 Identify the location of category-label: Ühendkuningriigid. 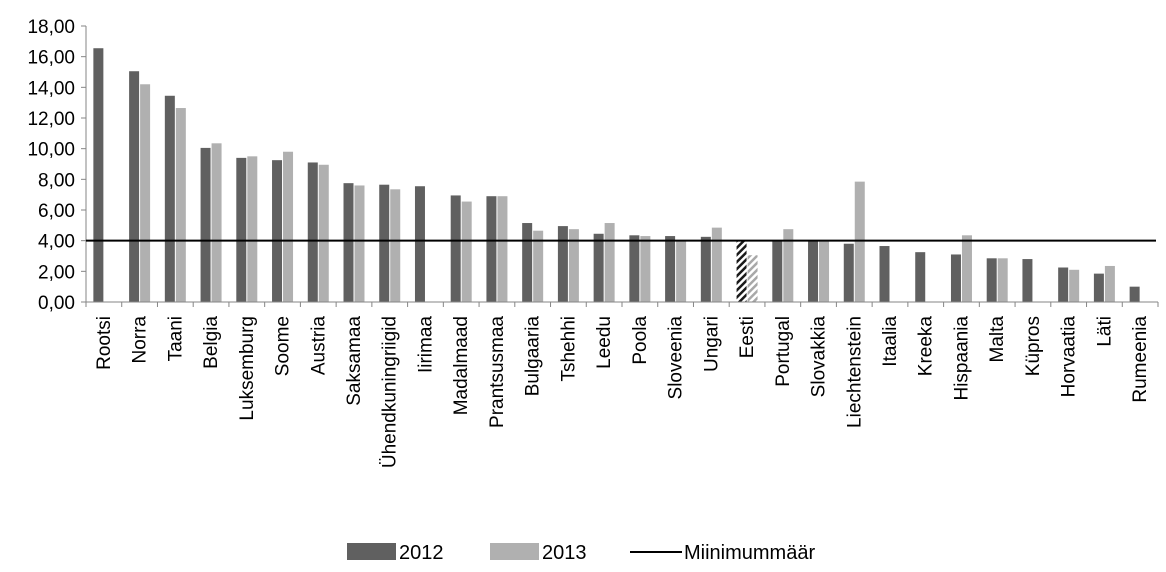
(390, 392).